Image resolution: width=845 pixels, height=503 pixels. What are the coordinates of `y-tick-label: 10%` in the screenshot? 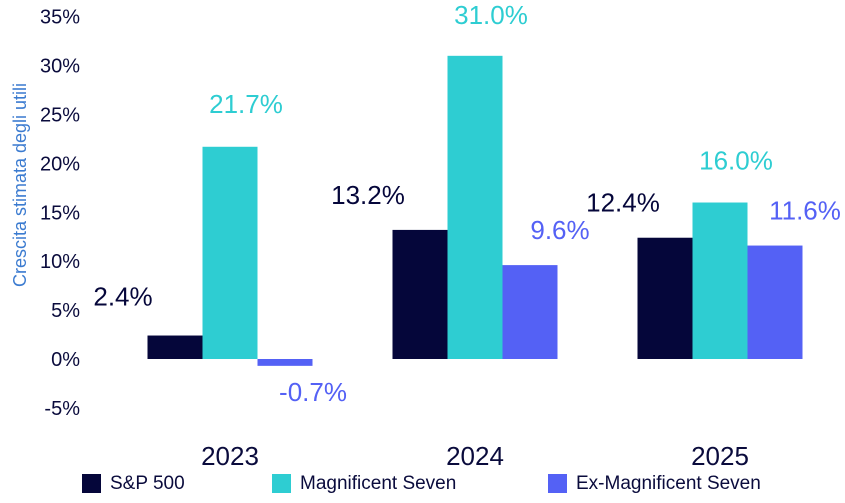 It's located at (60, 262).